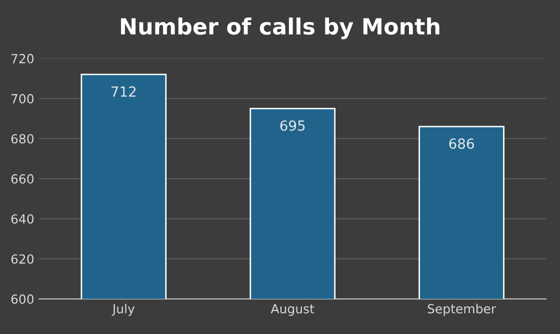  Describe the element at coordinates (461, 143) in the screenshot. I see `data-label: 686` at that location.